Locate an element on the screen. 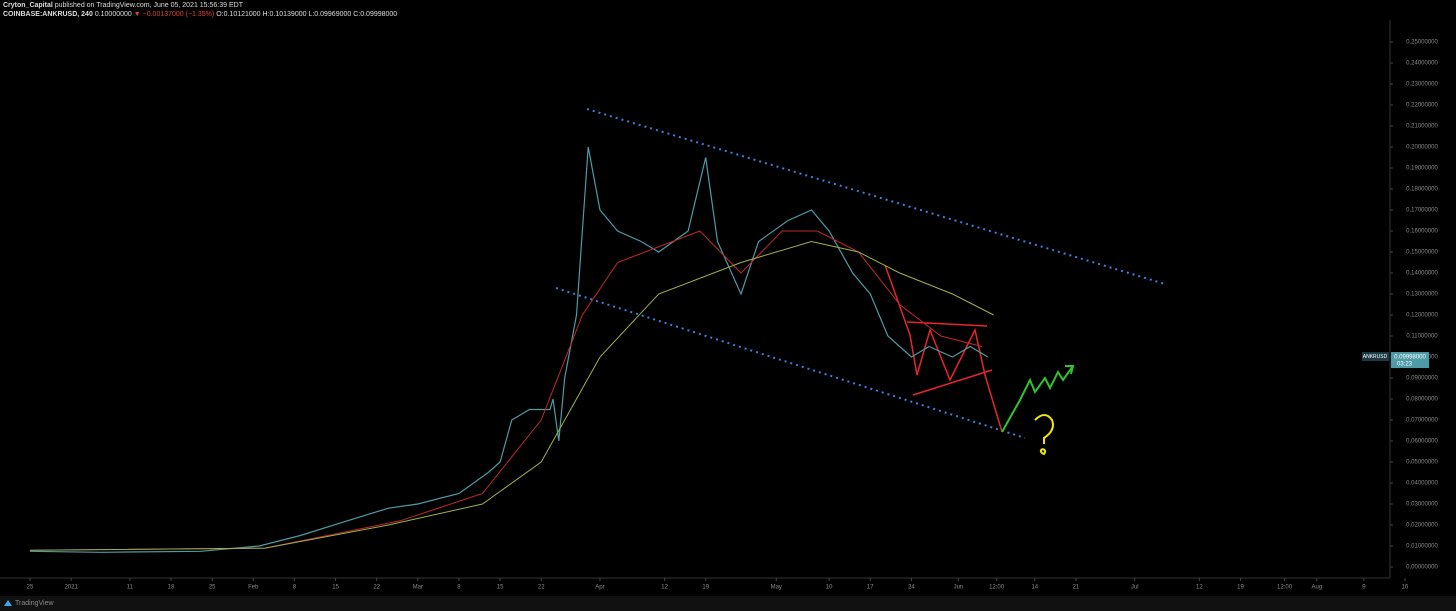 The width and height of the screenshot is (1456, 611). x-tick-label: 9 is located at coordinates (1364, 588).